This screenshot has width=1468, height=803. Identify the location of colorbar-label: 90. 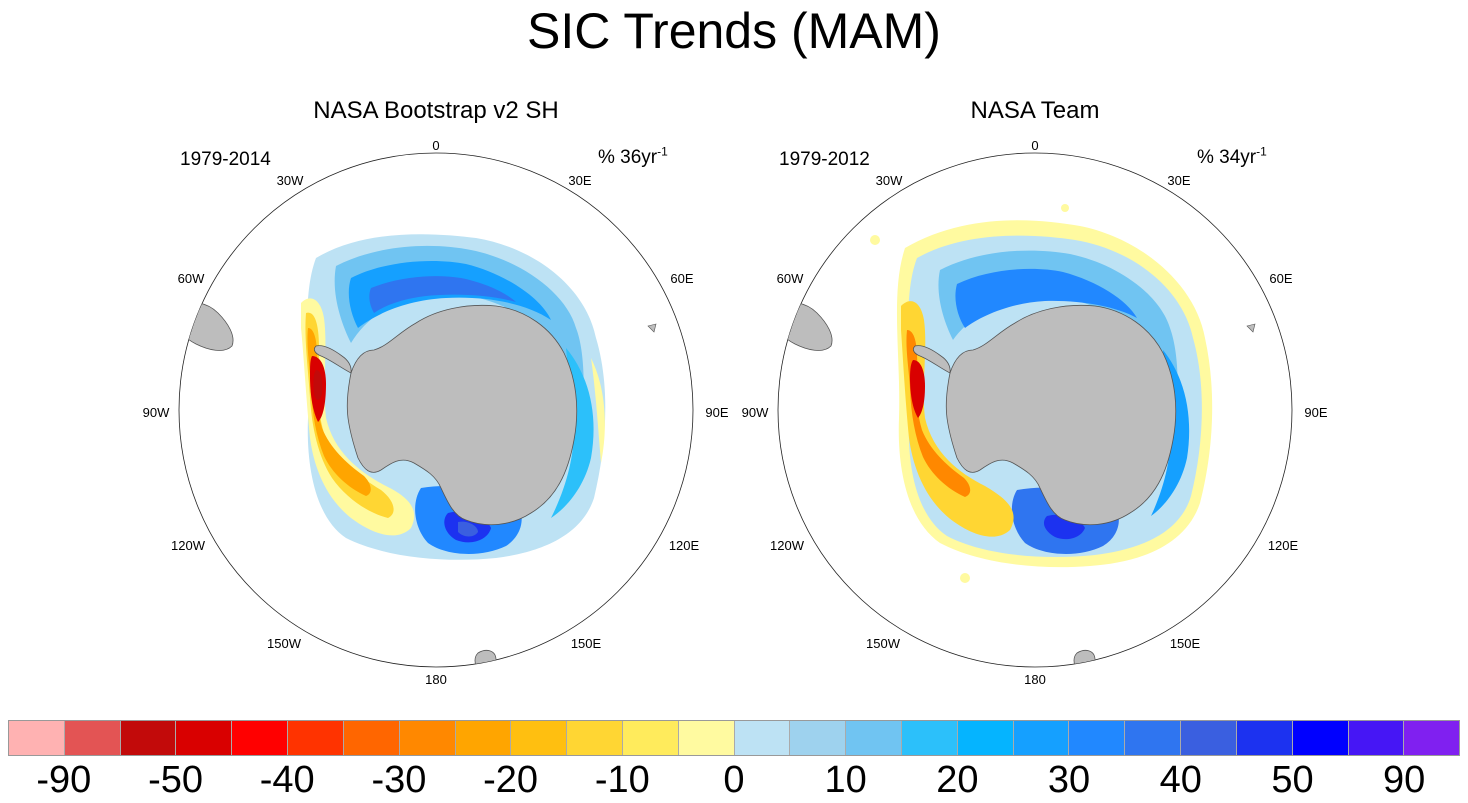
(1404, 780).